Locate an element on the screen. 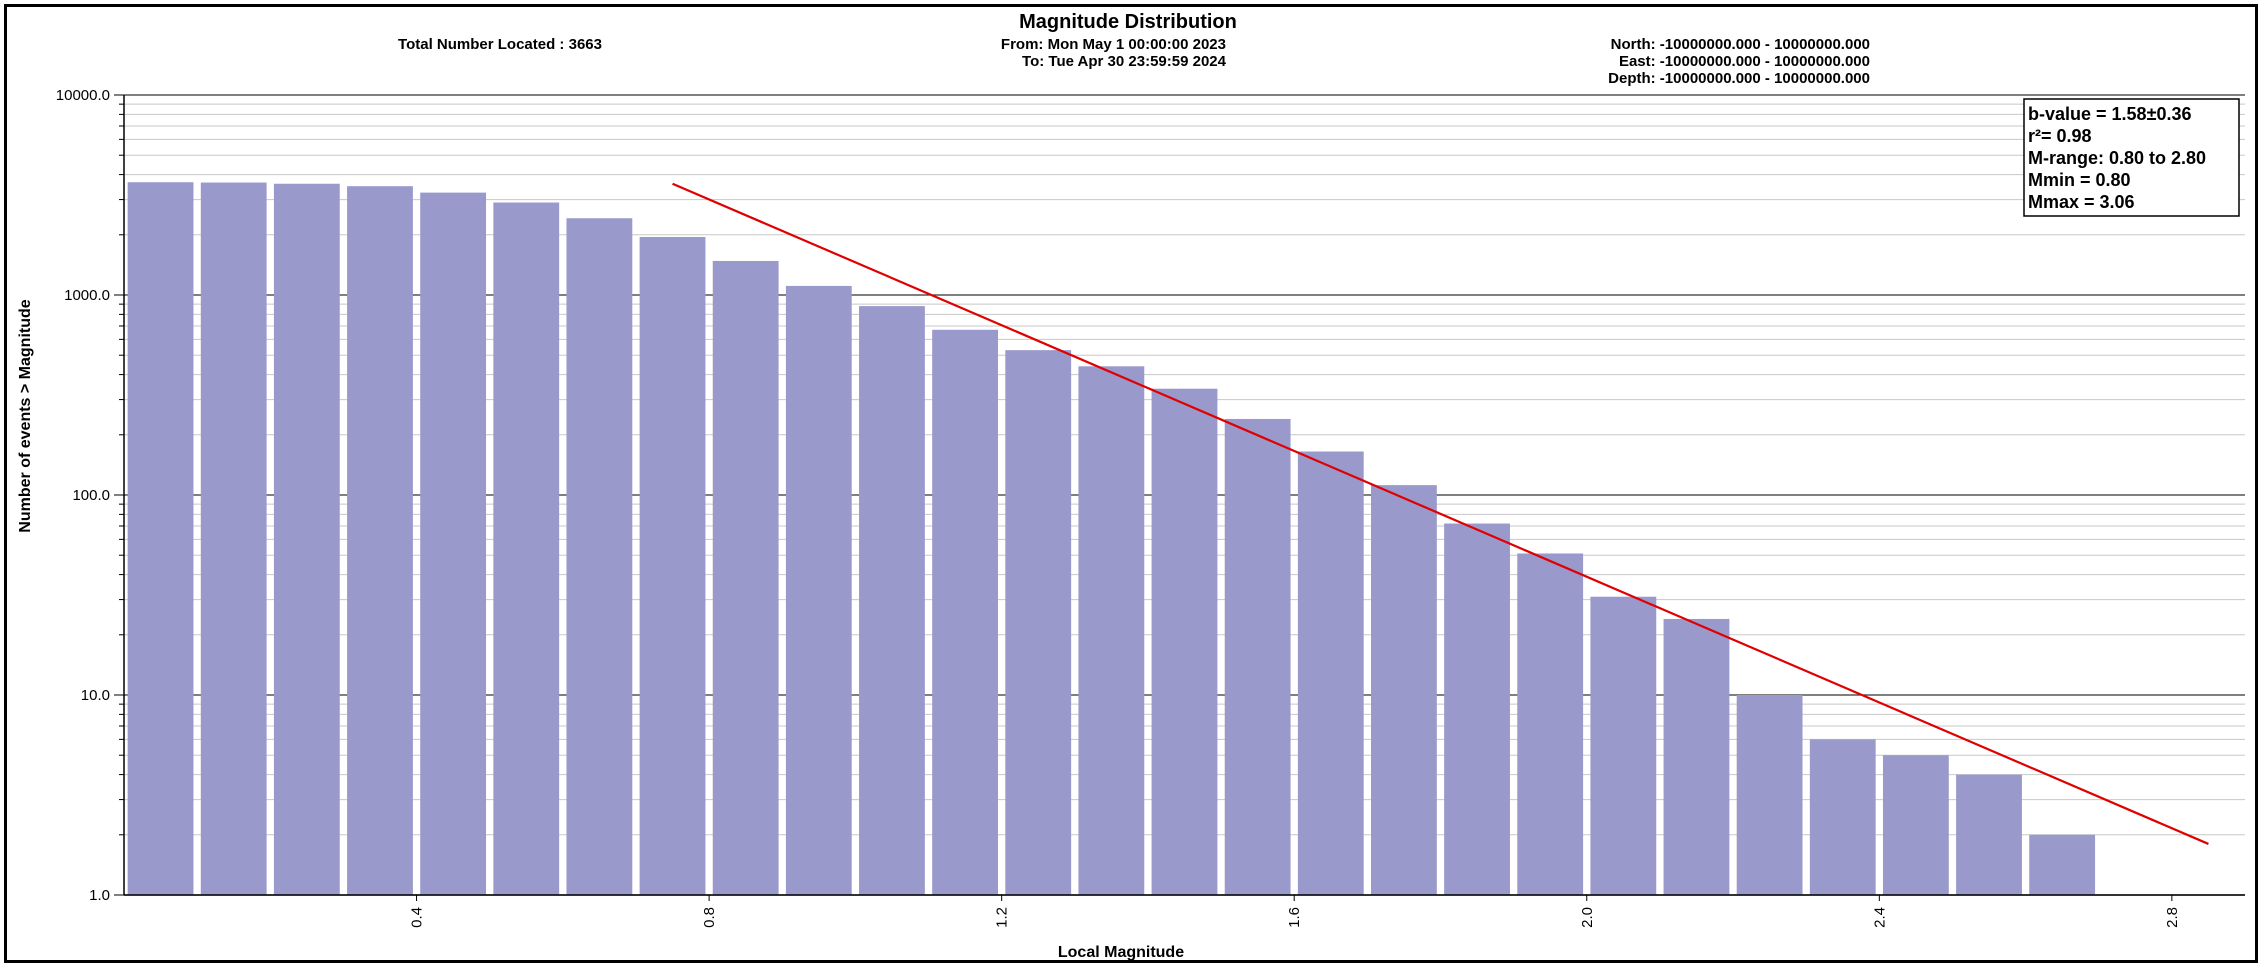  y-tick-label: 1000.0 is located at coordinates (87, 295).